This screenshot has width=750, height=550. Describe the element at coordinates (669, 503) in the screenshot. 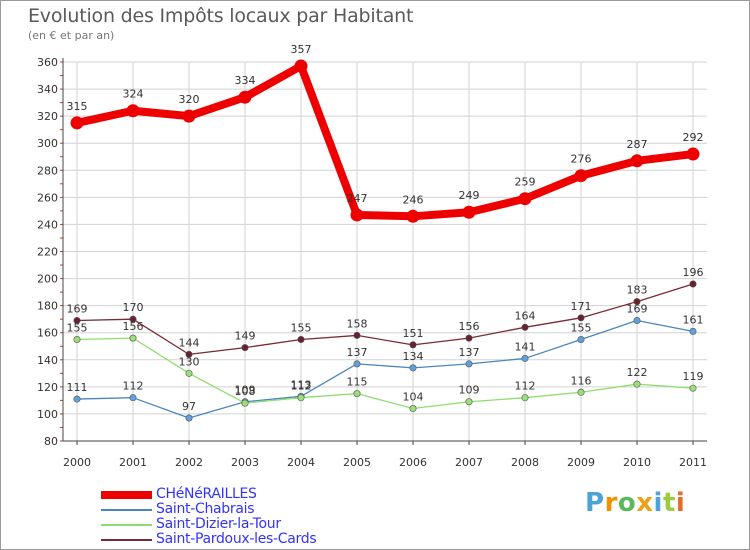

I see `logo-letter: t` at that location.